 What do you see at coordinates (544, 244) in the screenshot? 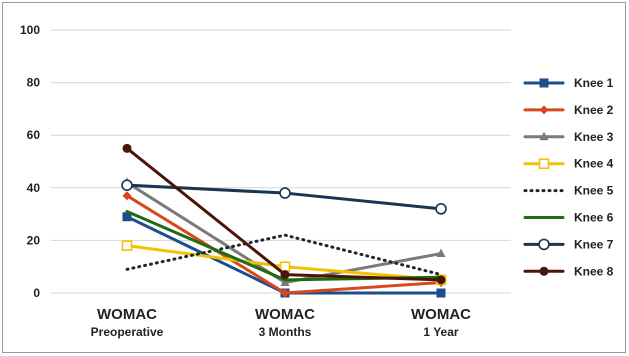
I see `legend-knee-7-marker` at bounding box center [544, 244].